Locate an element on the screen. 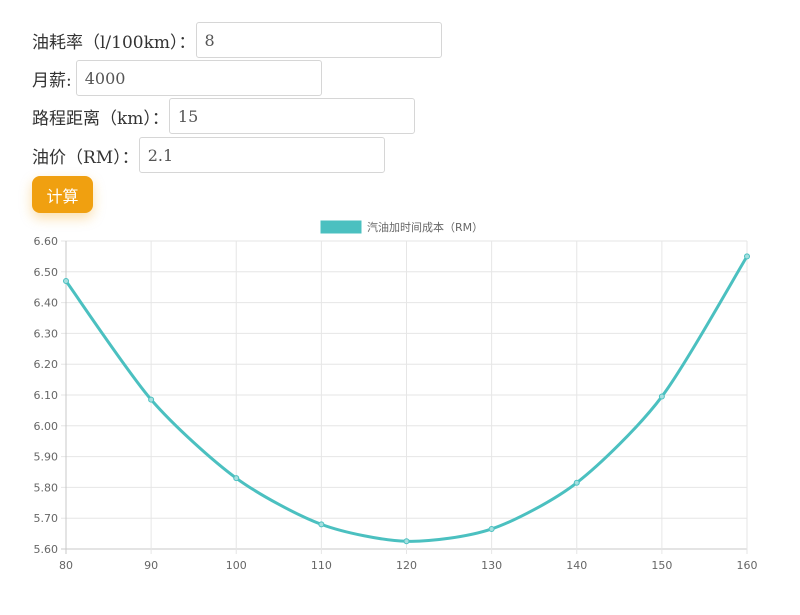  fuel-price-row: 油价（RM）： is located at coordinates (208, 155).